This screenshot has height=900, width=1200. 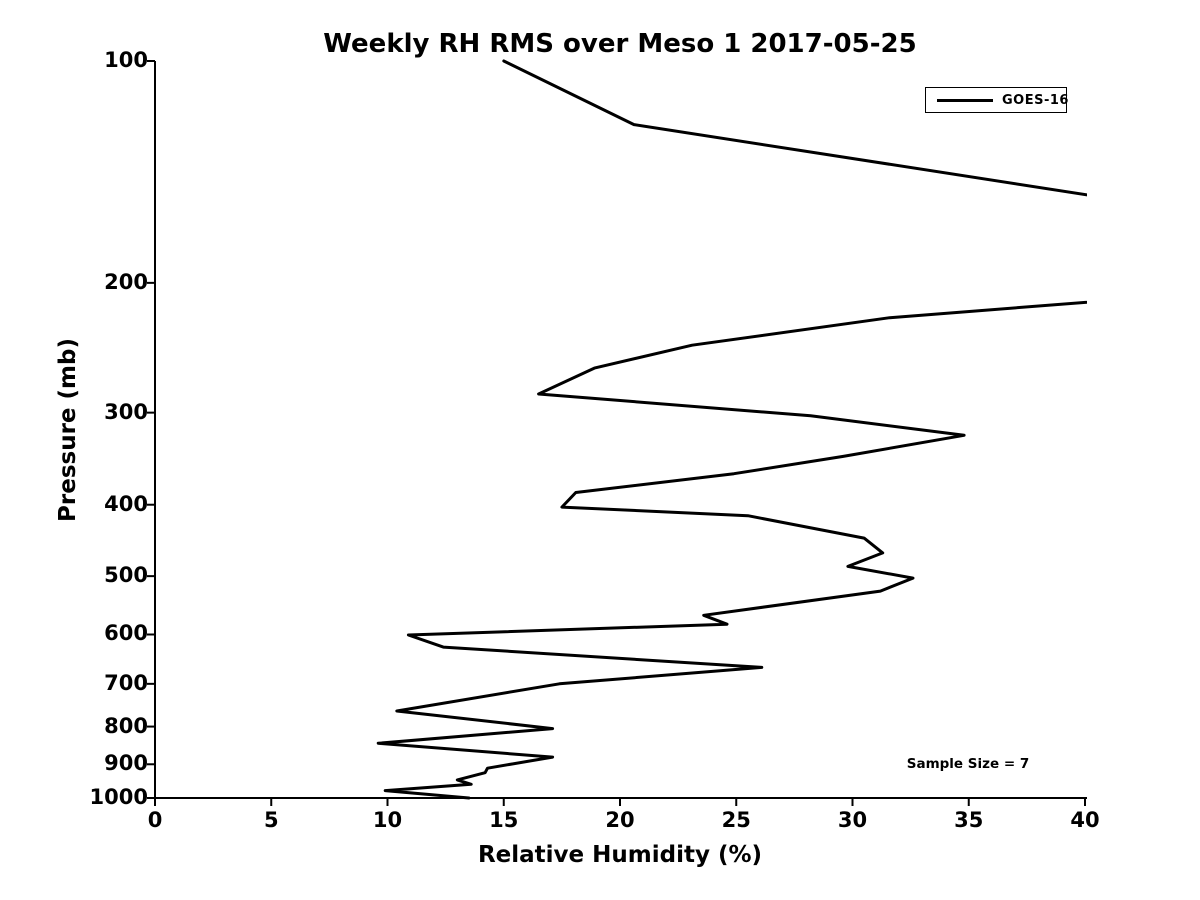 What do you see at coordinates (620, 820) in the screenshot?
I see `x-tick-label: 20` at bounding box center [620, 820].